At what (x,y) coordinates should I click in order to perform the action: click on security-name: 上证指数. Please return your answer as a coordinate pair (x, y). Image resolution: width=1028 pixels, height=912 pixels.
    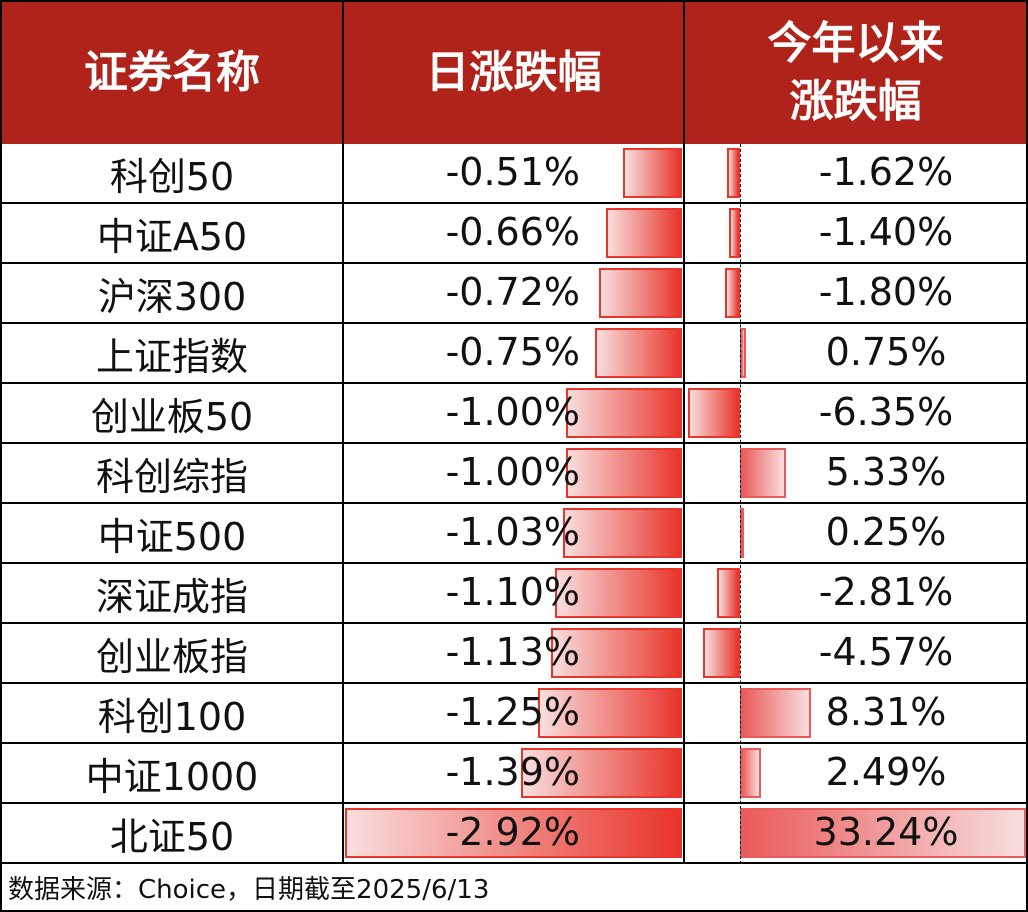
    Looking at the image, I should click on (171, 356).